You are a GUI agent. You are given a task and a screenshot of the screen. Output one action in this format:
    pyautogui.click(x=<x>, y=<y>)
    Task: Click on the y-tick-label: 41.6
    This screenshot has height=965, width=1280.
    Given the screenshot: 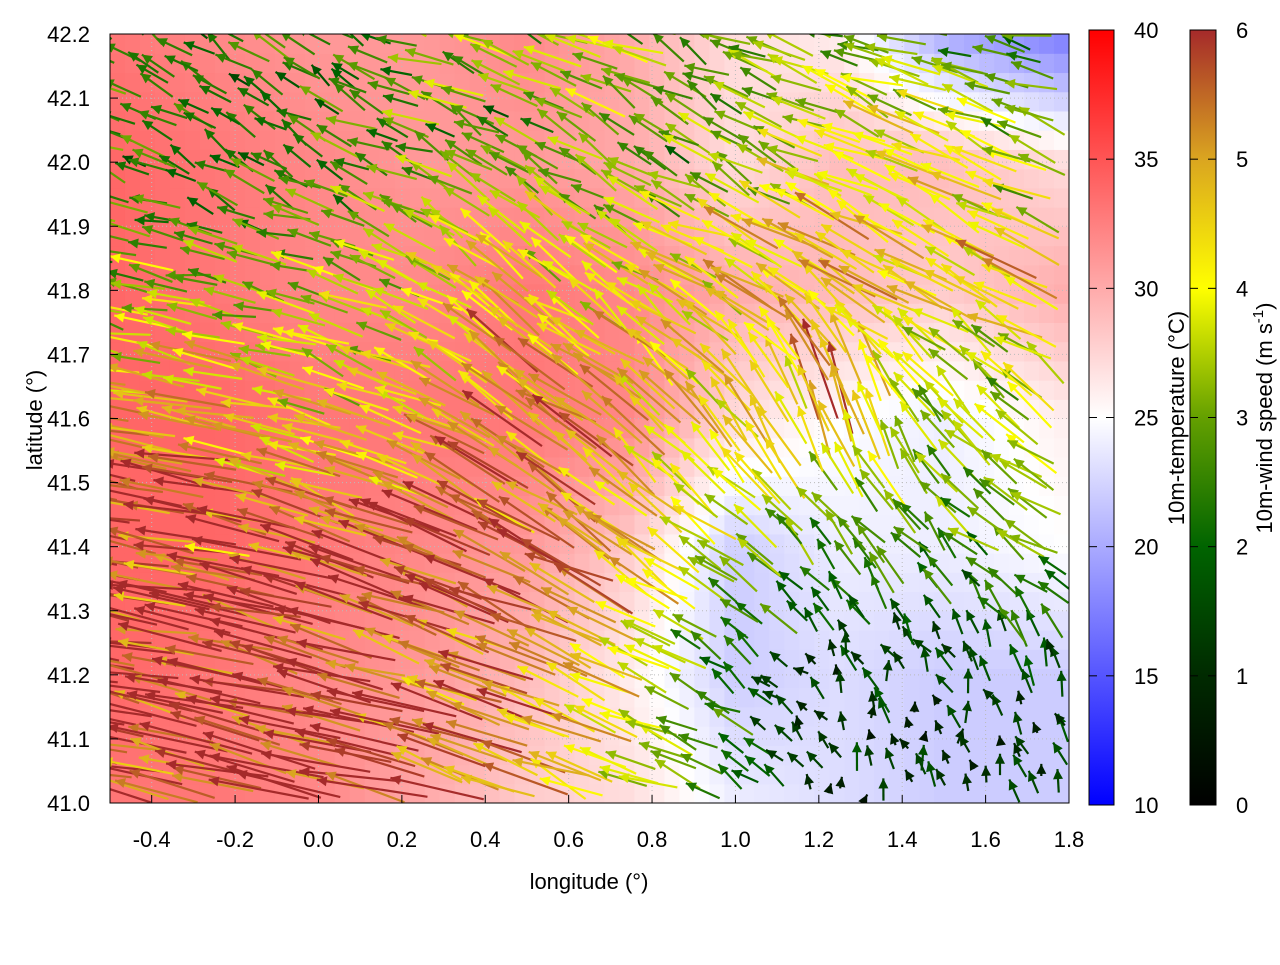 What is the action you would take?
    pyautogui.click(x=68, y=419)
    